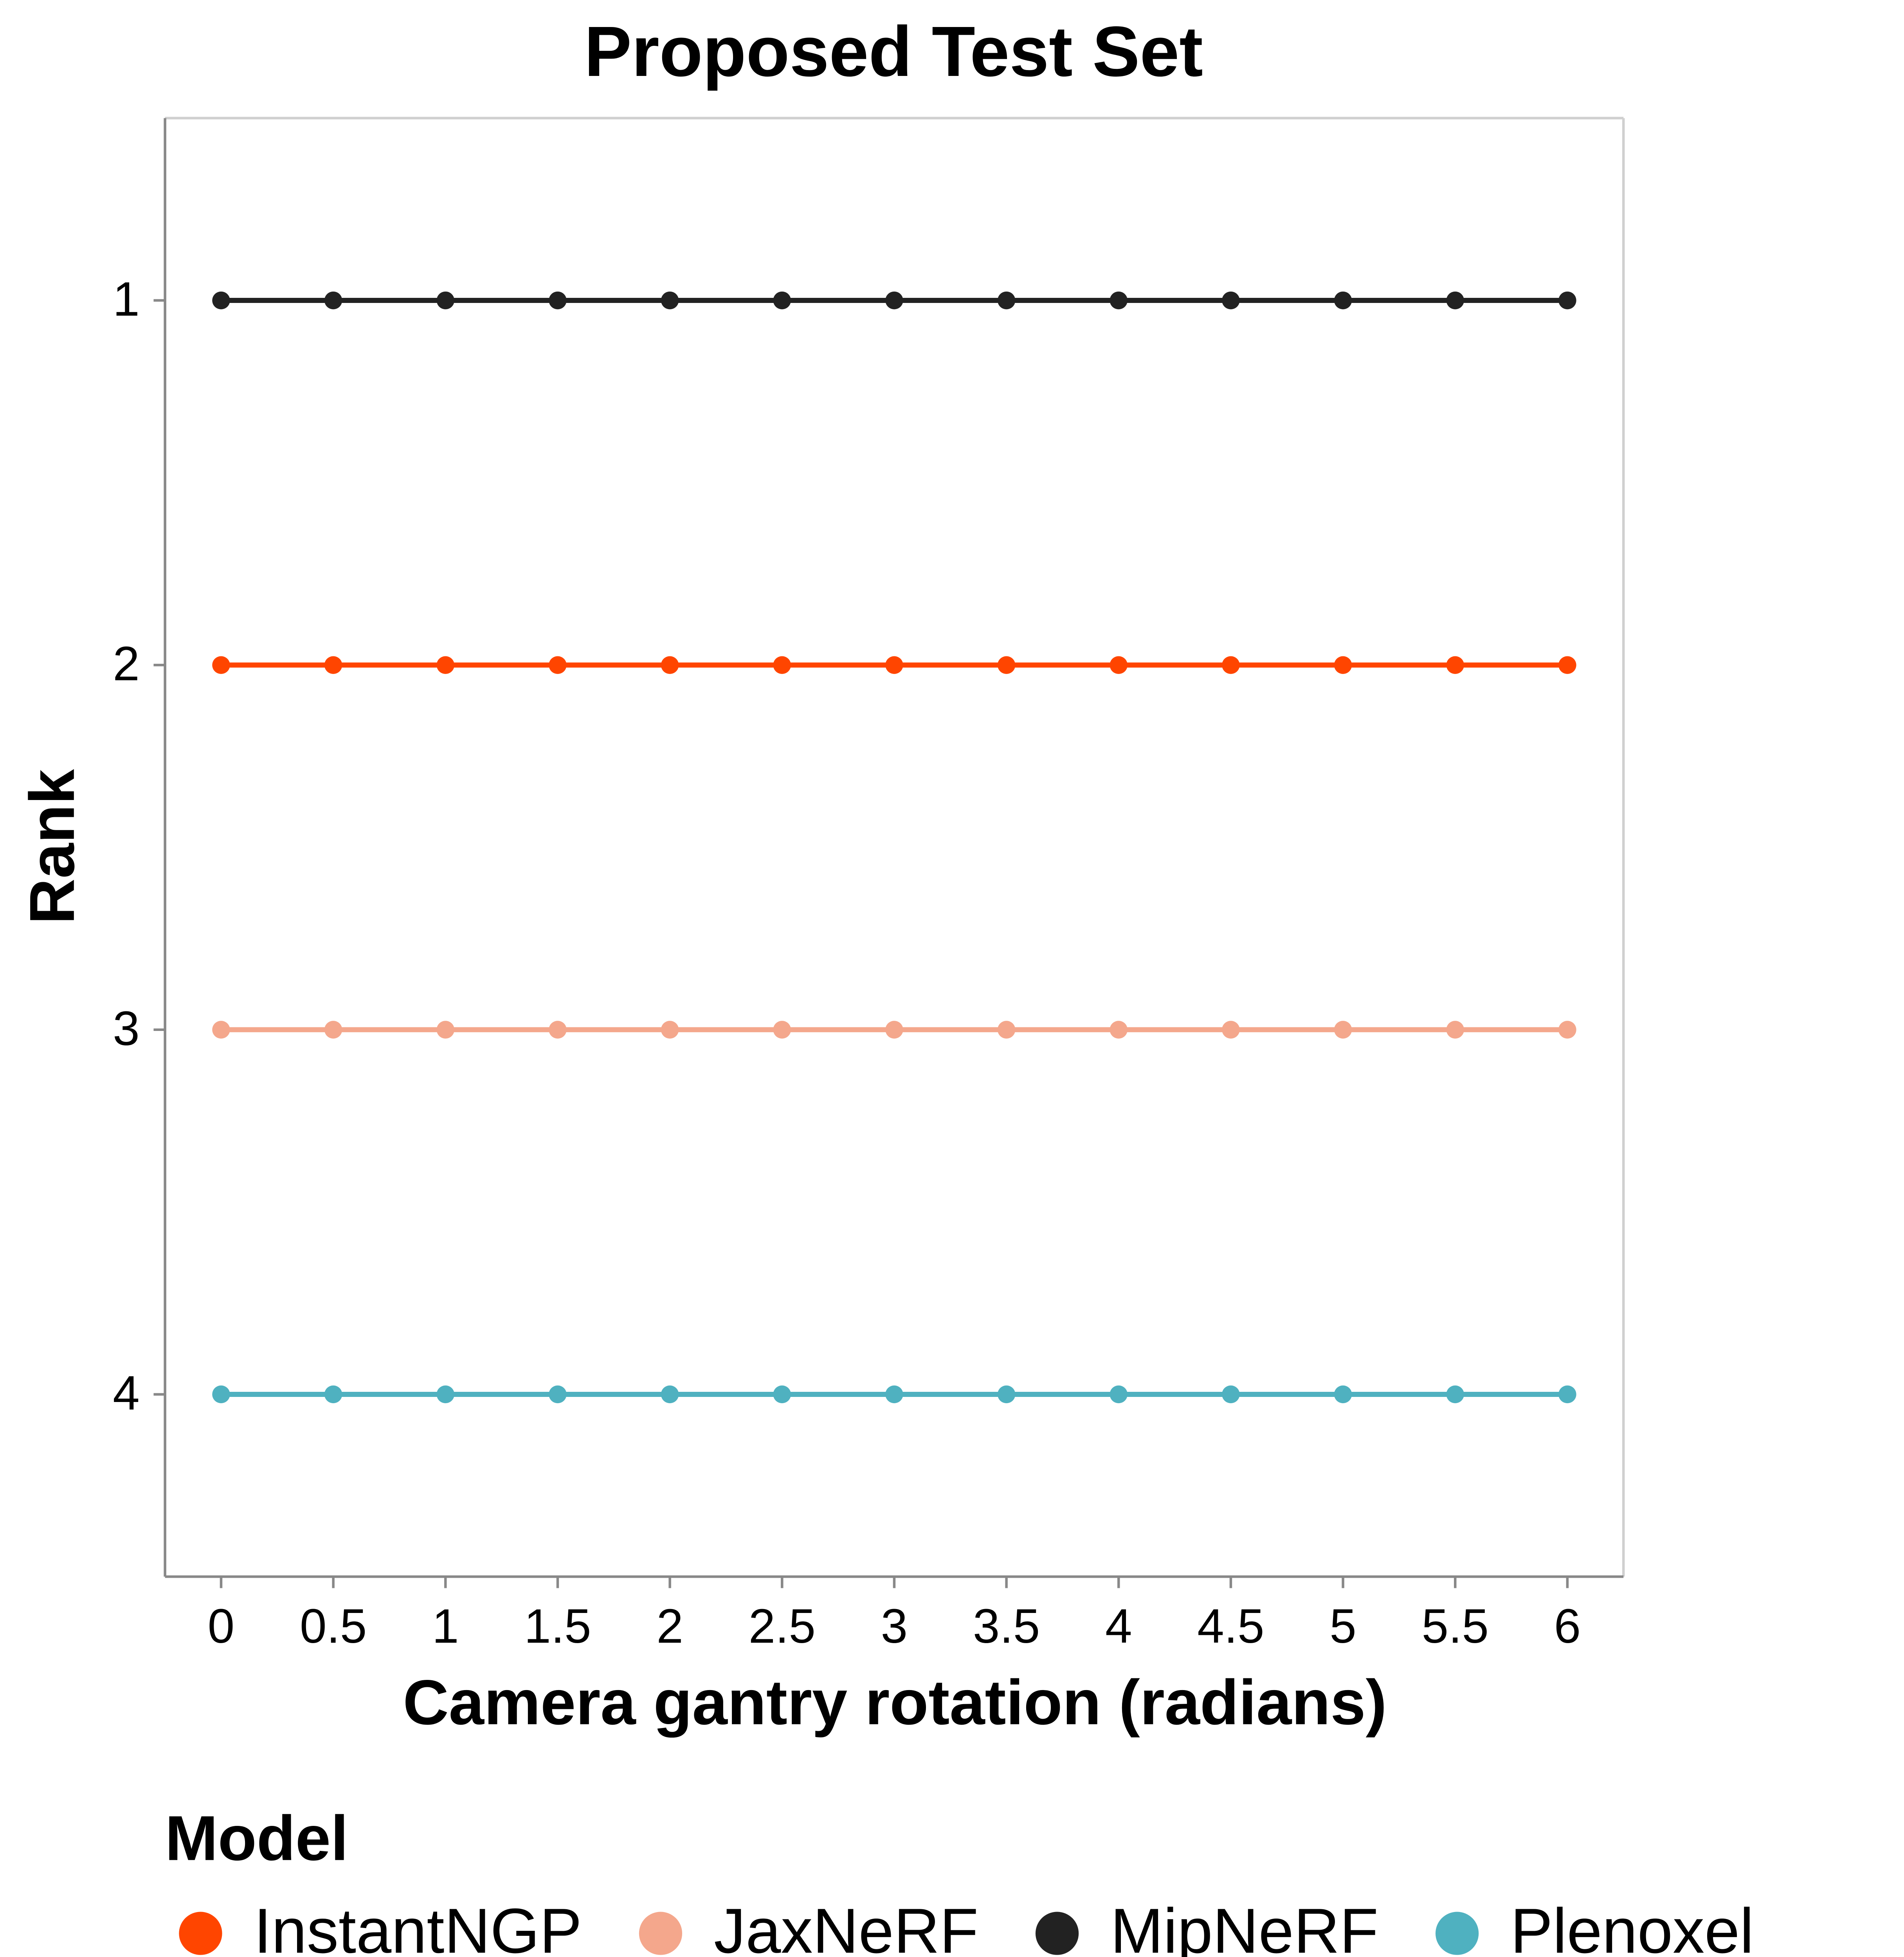  Describe the element at coordinates (557, 1626) in the screenshot. I see `x-tick-label: 1.5` at that location.